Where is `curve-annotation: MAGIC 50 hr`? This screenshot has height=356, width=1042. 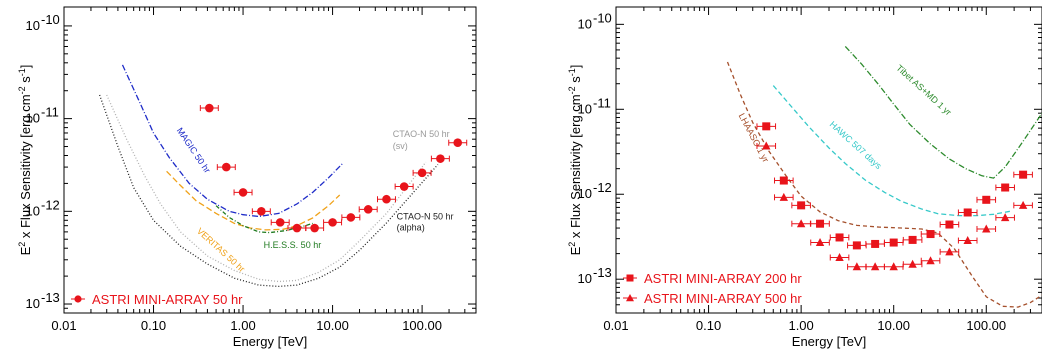
curve-annotation: MAGIC 50 hr is located at coordinates (194, 150).